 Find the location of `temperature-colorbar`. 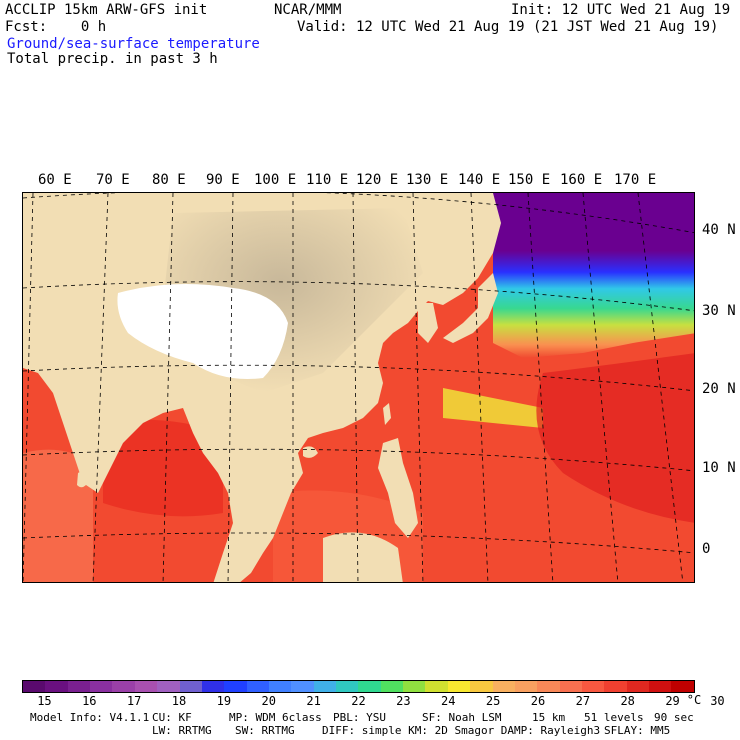

temperature-colorbar is located at coordinates (358, 686).